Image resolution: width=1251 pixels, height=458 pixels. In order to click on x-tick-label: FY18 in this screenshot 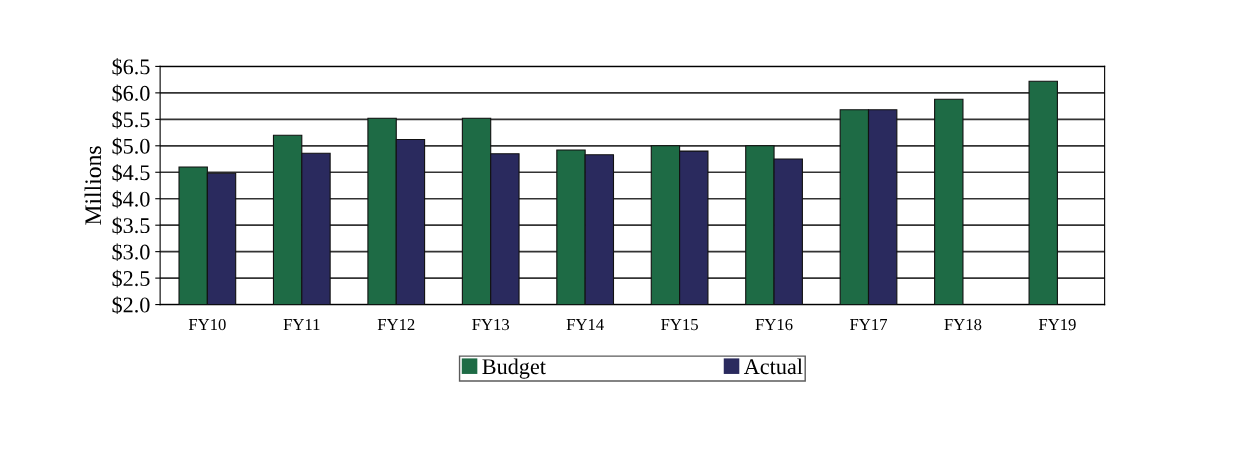, I will do `click(963, 324)`.